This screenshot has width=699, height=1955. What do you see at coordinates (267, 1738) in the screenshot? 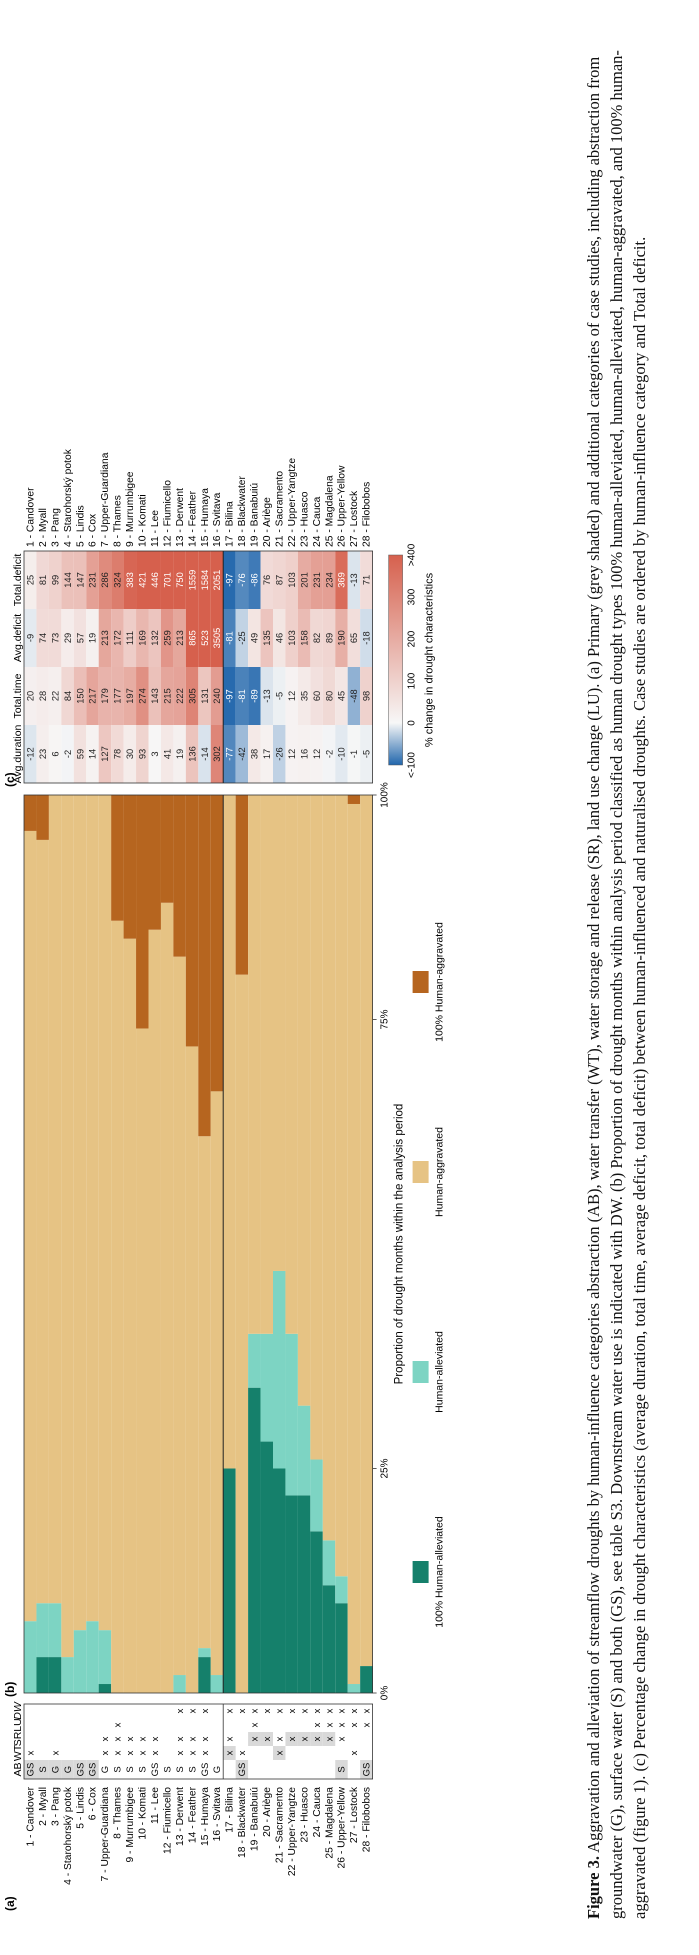
I see `cell-sr-20: x` at bounding box center [267, 1738].